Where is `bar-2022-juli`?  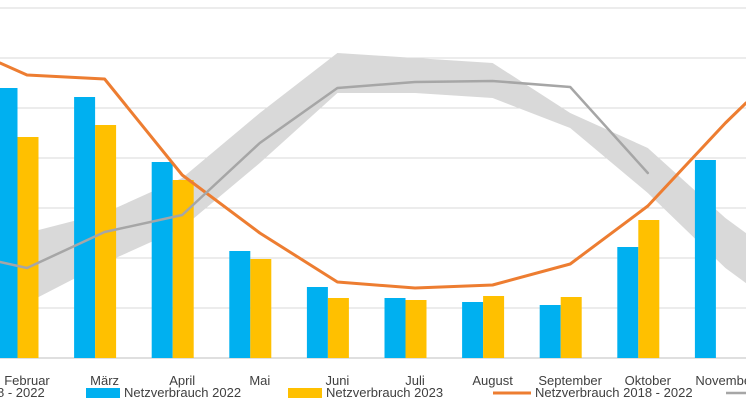
bar-2022-juli is located at coordinates (395, 328).